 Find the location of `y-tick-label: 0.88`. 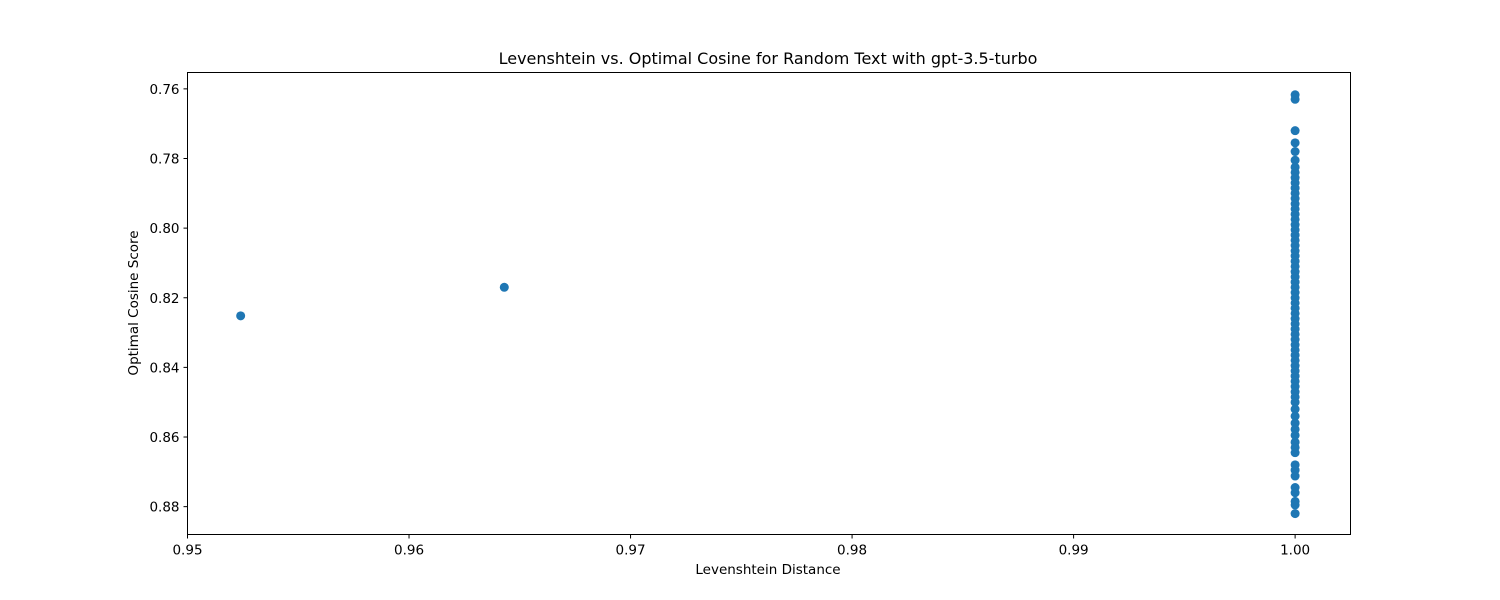

y-tick-label: 0.88 is located at coordinates (164, 508).